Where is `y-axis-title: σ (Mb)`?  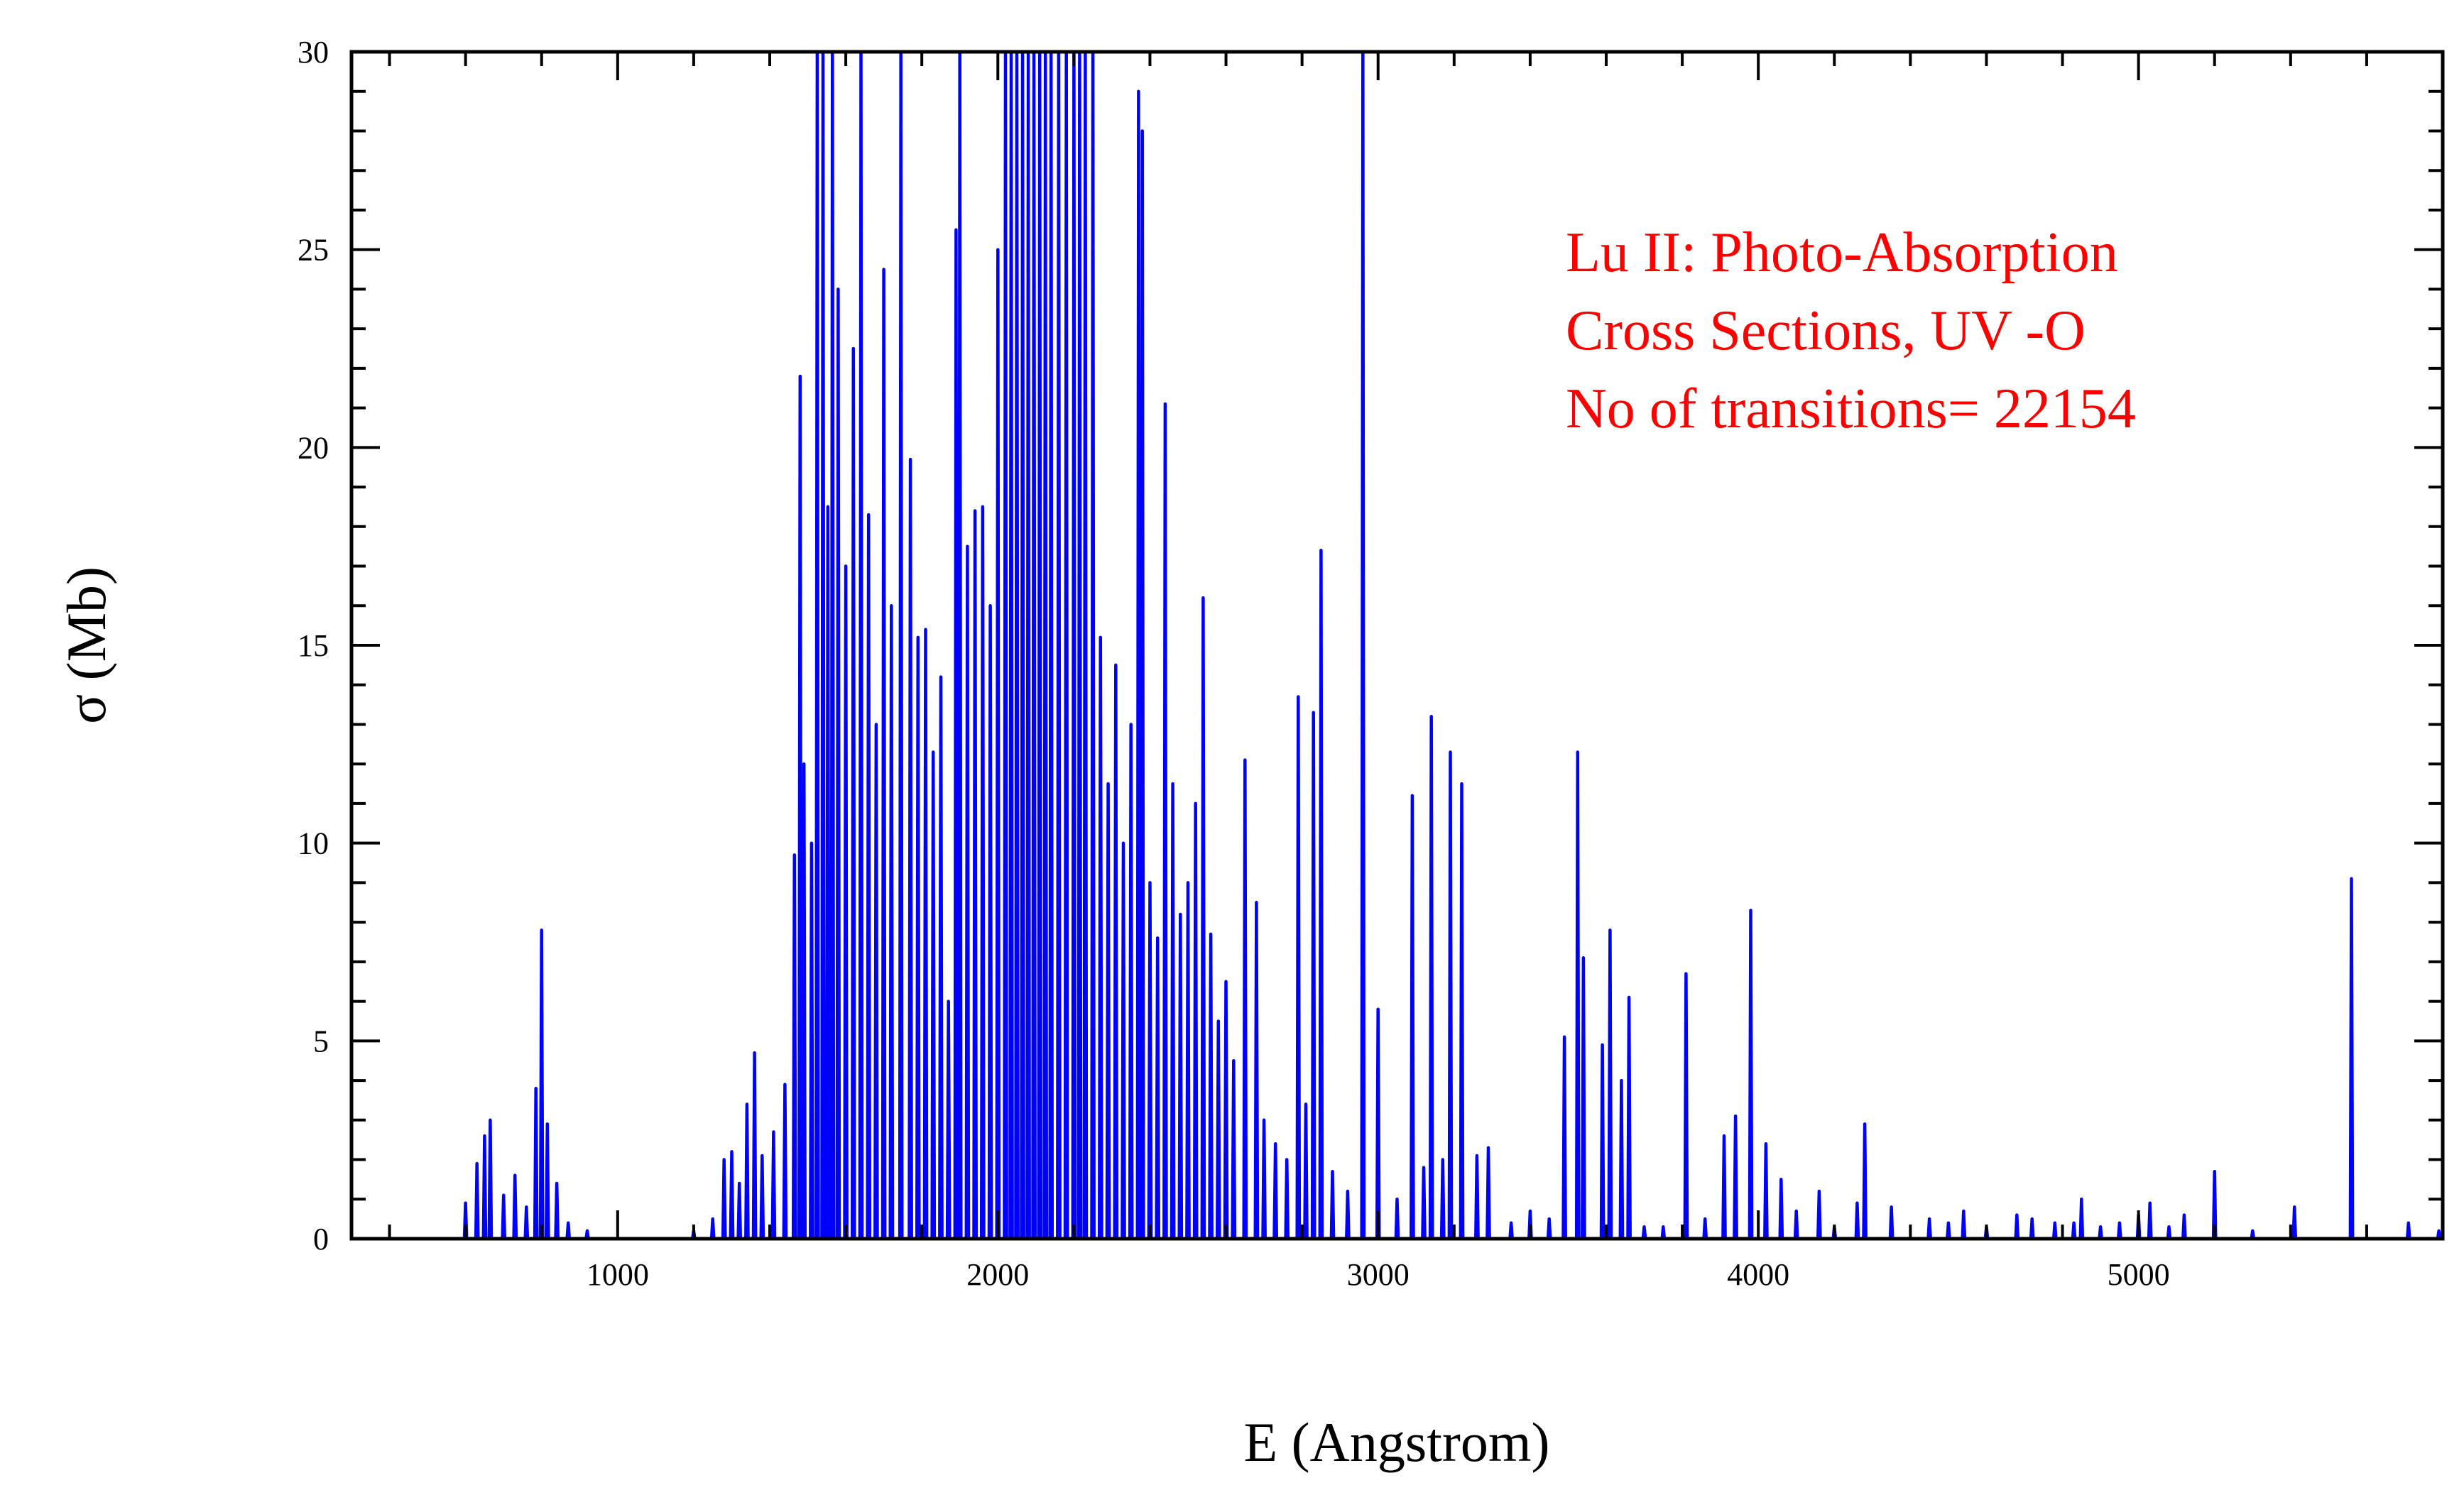
y-axis-title: σ (Mb) is located at coordinates (86, 645).